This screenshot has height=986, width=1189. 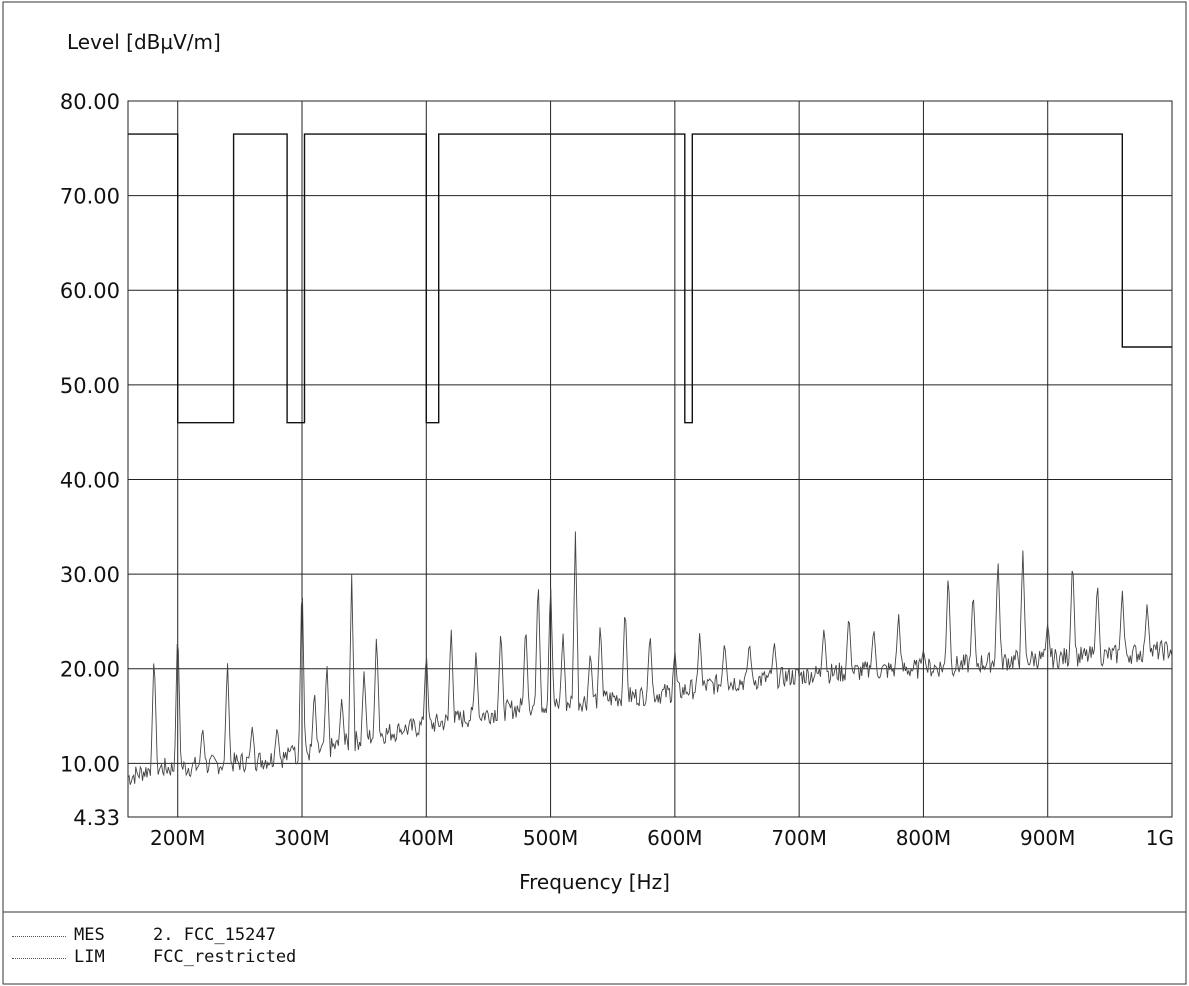 I want to click on x-tick-label: 900M, so click(x=1047, y=838).